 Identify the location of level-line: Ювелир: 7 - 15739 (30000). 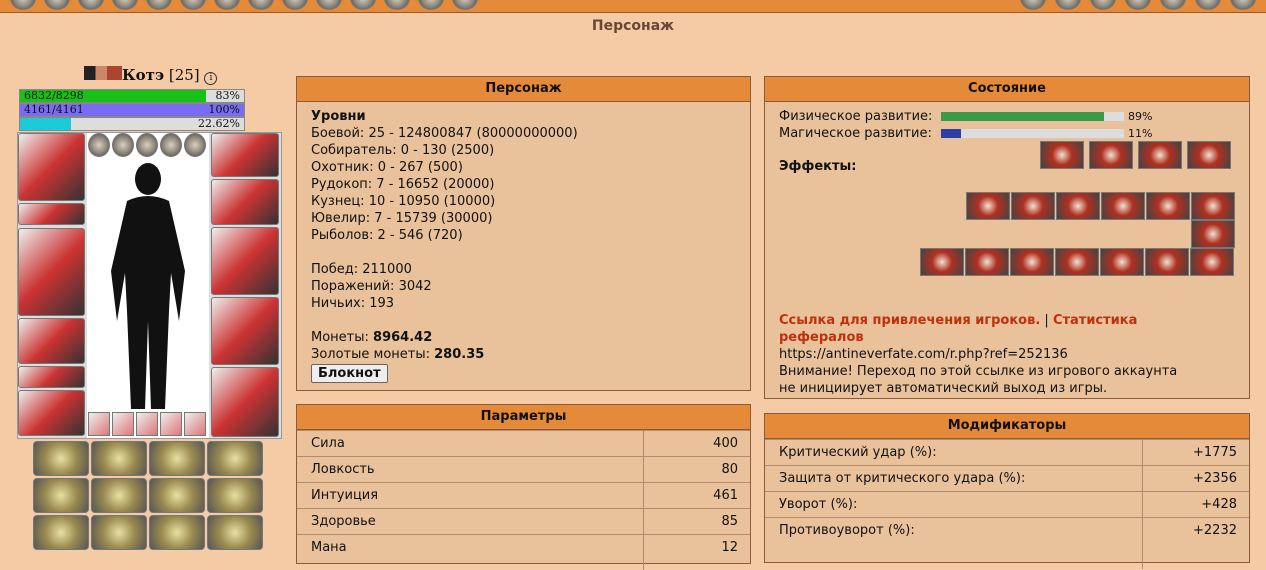
(402, 218).